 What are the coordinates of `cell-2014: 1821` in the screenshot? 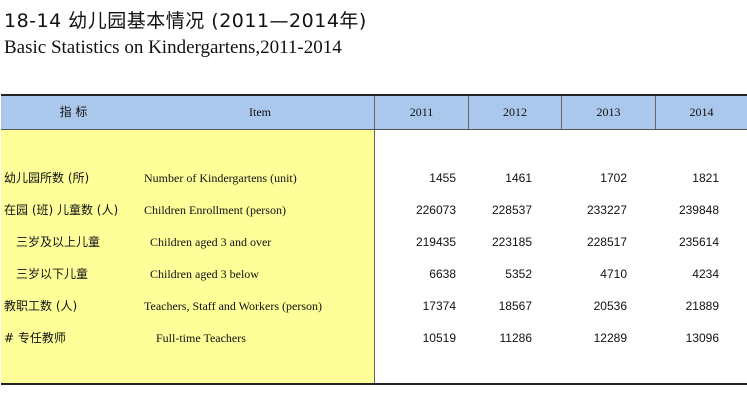 It's located at (705, 178).